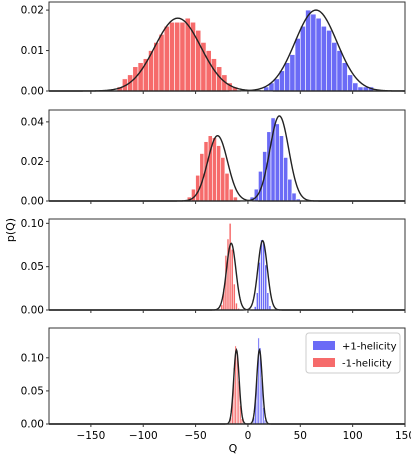 This screenshot has width=411, height=457. What do you see at coordinates (33, 122) in the screenshot?
I see `y-tick-label: 0.04` at bounding box center [33, 122].